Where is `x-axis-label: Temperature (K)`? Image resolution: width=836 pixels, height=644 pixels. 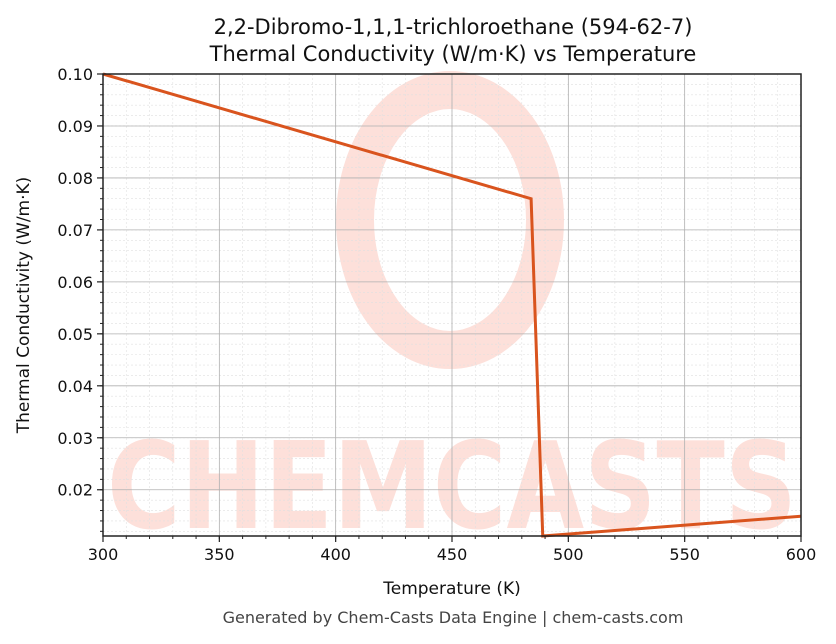 x-axis-label: Temperature (K) is located at coordinates (451, 589).